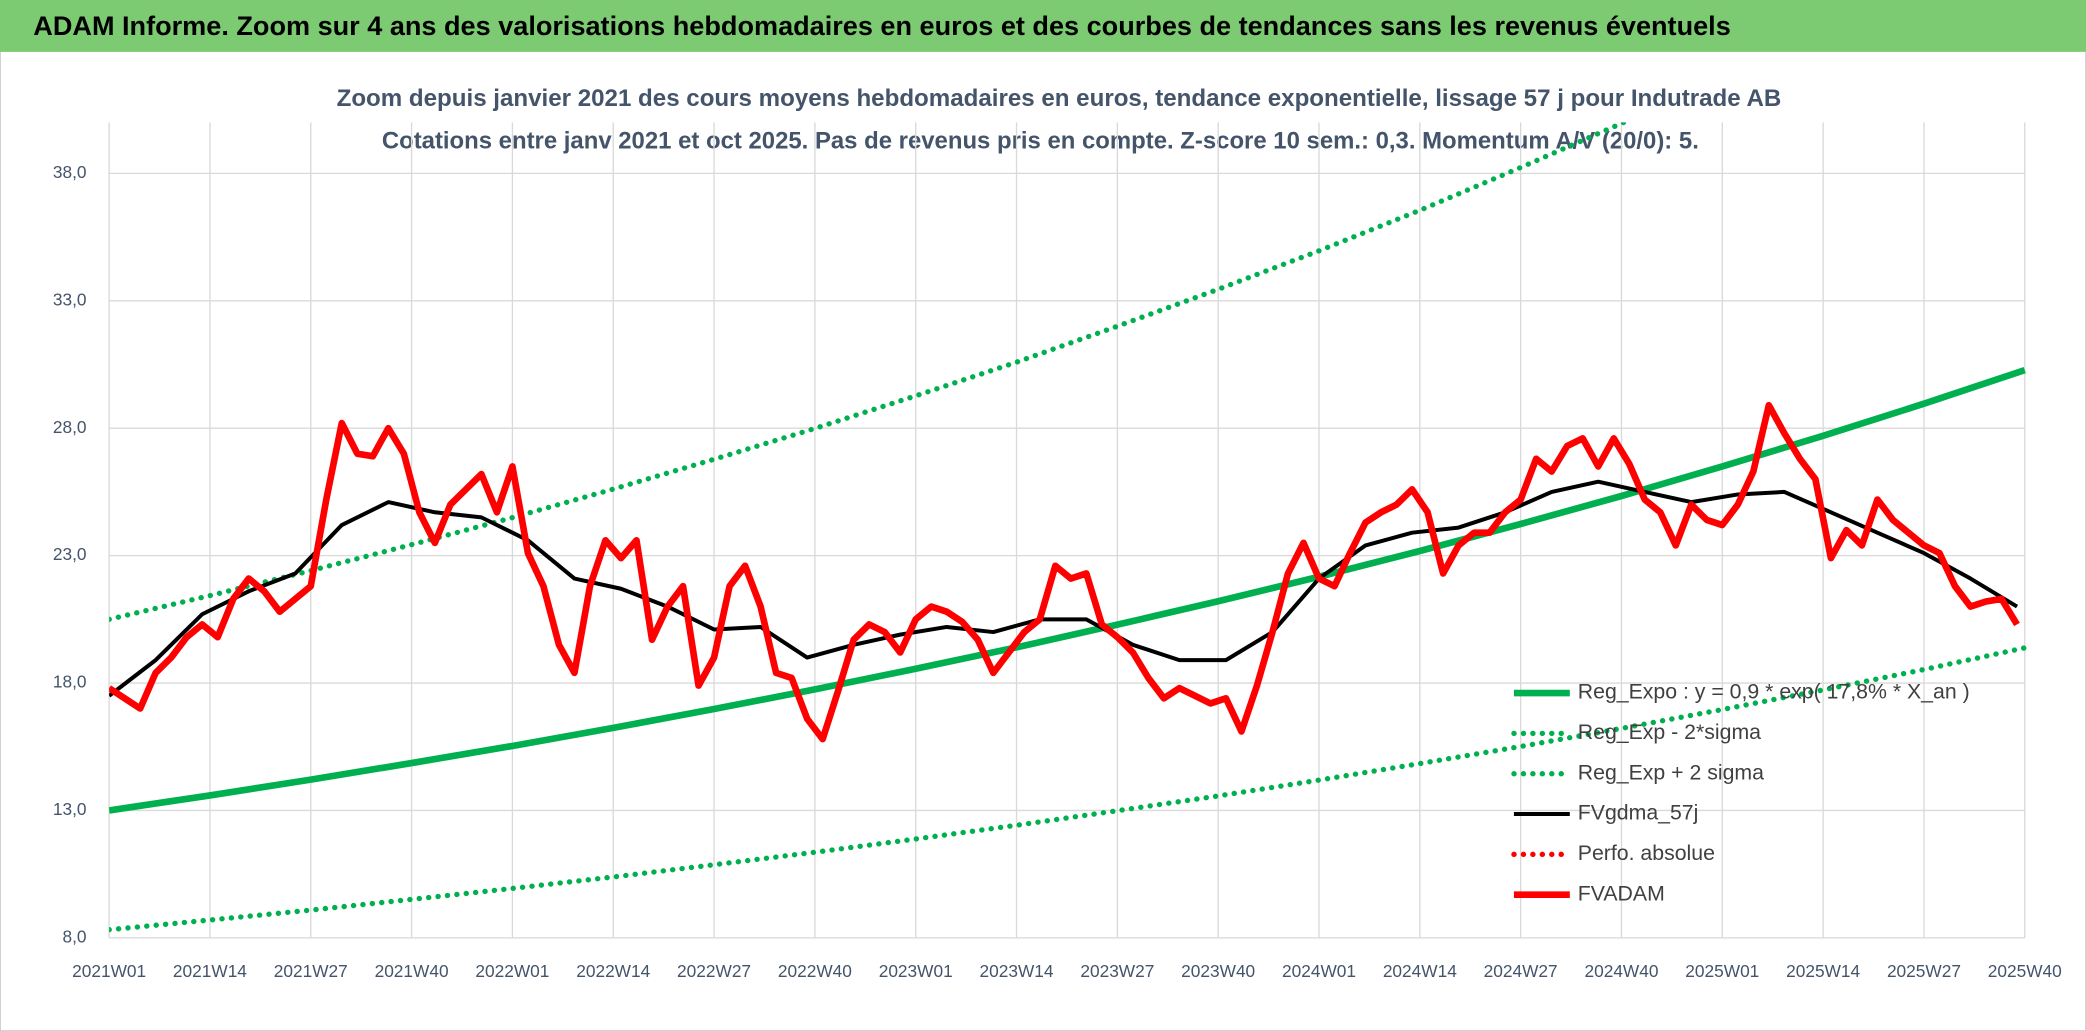  I want to click on y-tick-label: 28,0, so click(70, 427).